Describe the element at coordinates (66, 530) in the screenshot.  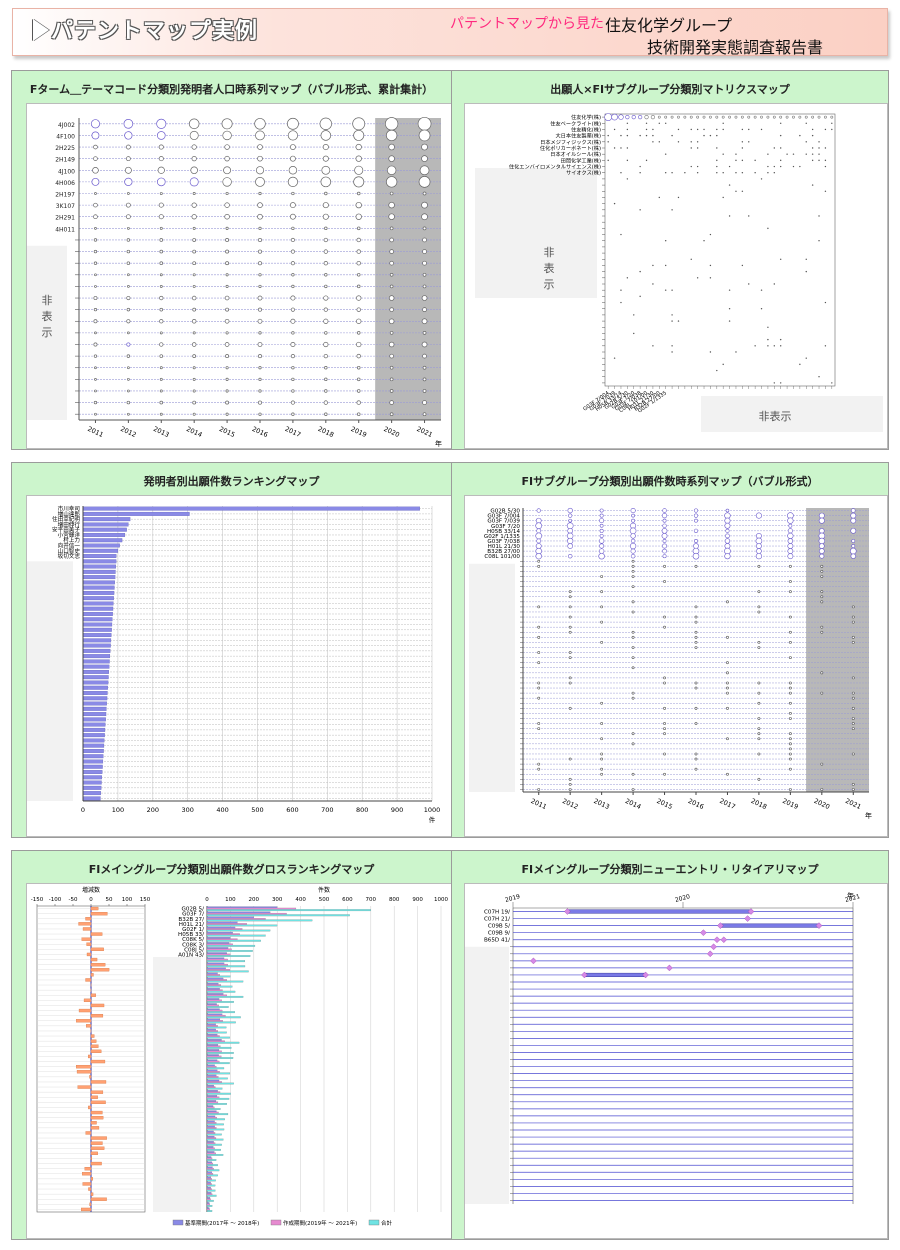
I see `inventor-label: 安平由美子` at that location.